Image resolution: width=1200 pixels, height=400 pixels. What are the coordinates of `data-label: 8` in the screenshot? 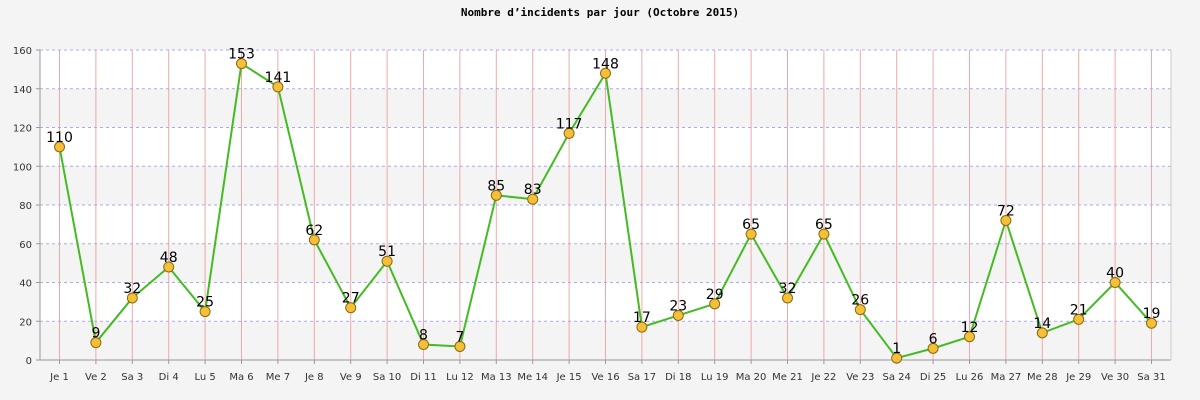 It's located at (423, 336).